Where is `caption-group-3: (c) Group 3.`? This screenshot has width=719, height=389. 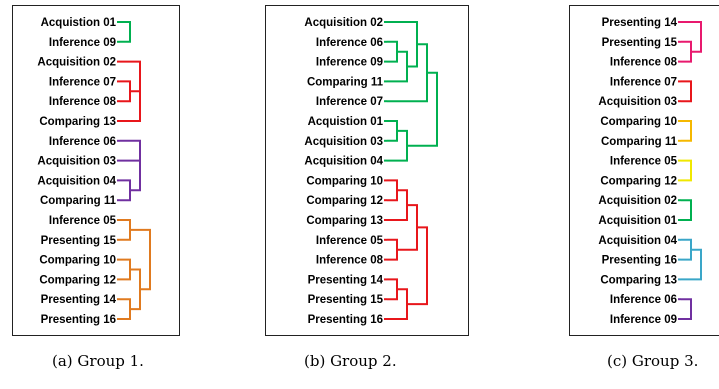
caption-group-3: (c) Group 3. is located at coordinates (653, 361).